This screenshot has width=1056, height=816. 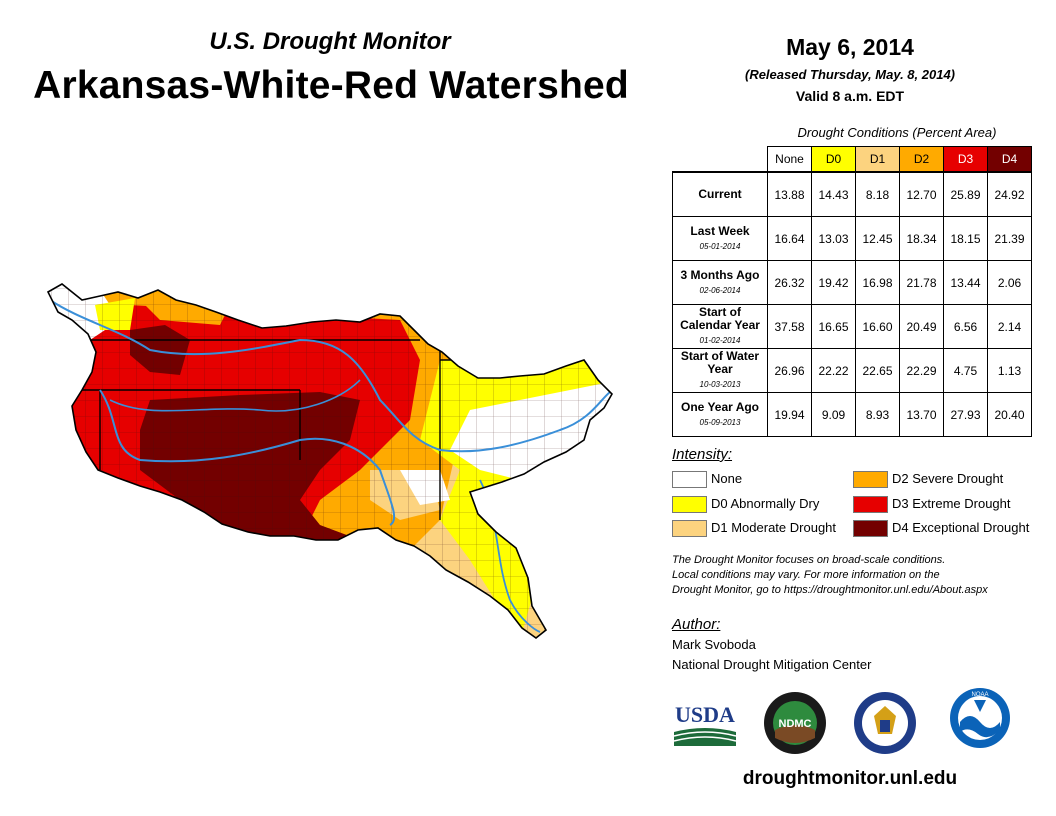 I want to click on table-cell: 22.22, so click(x=833, y=370).